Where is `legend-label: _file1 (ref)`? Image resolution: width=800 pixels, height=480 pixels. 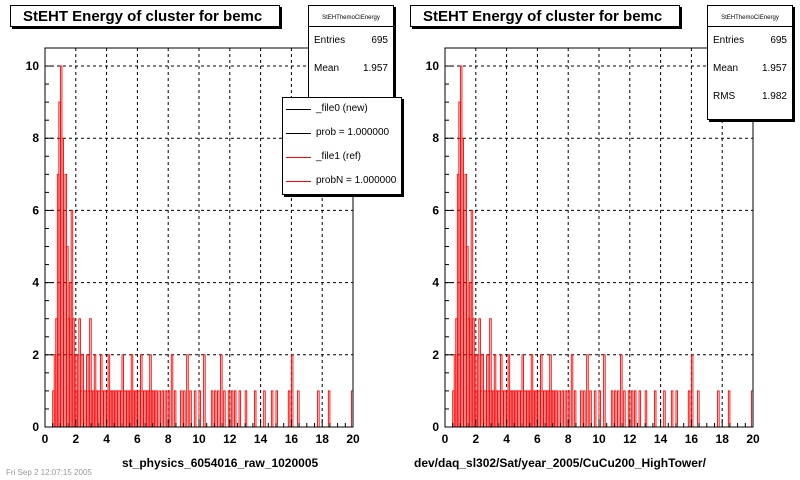 legend-label: _file1 (ref) is located at coordinates (339, 156).